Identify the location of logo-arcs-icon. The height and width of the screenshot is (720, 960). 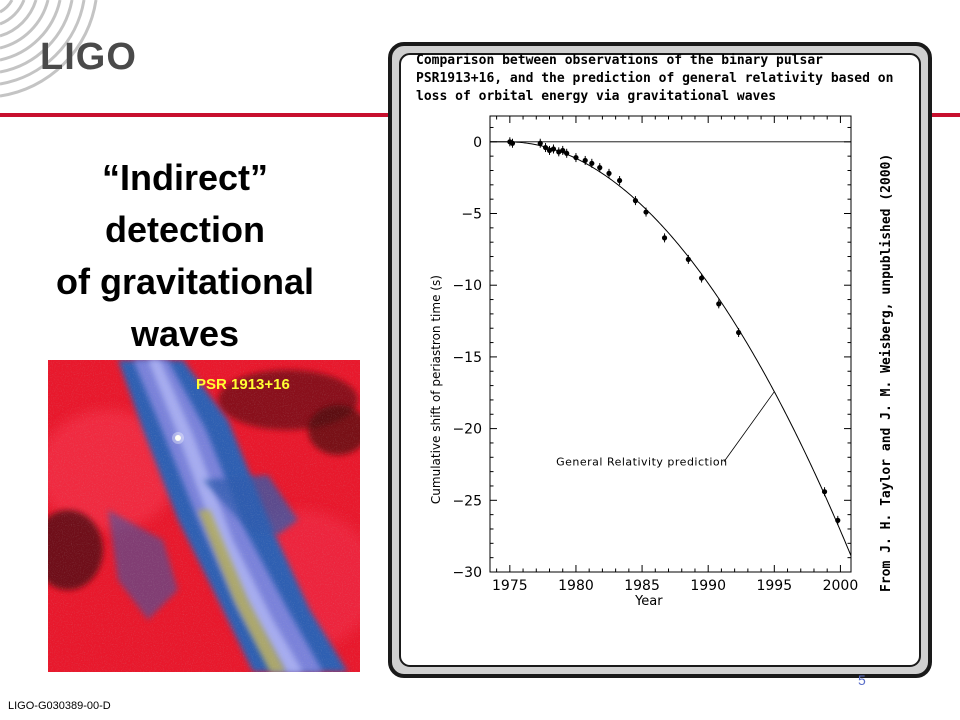
(49, 49).